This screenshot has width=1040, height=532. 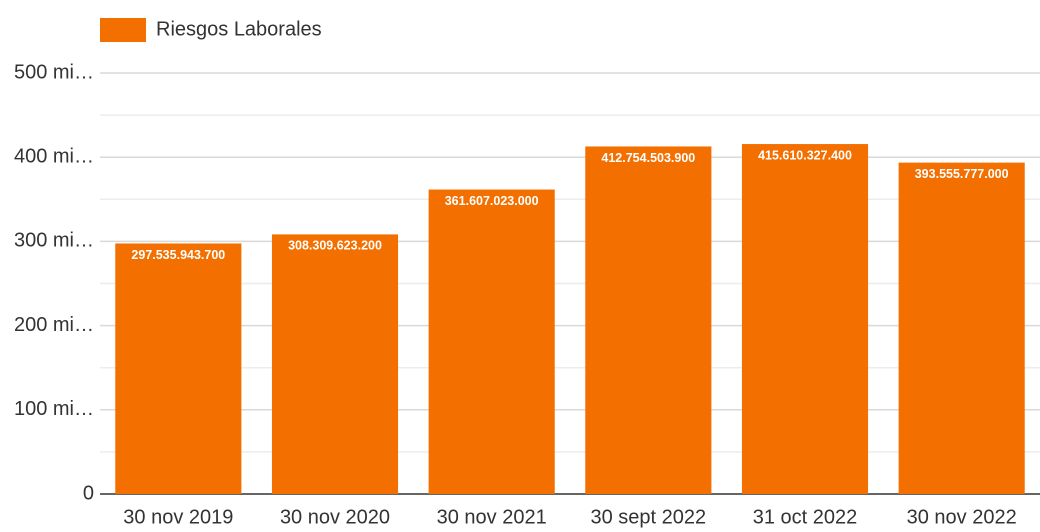 What do you see at coordinates (123, 30) in the screenshot?
I see `legend-swatch` at bounding box center [123, 30].